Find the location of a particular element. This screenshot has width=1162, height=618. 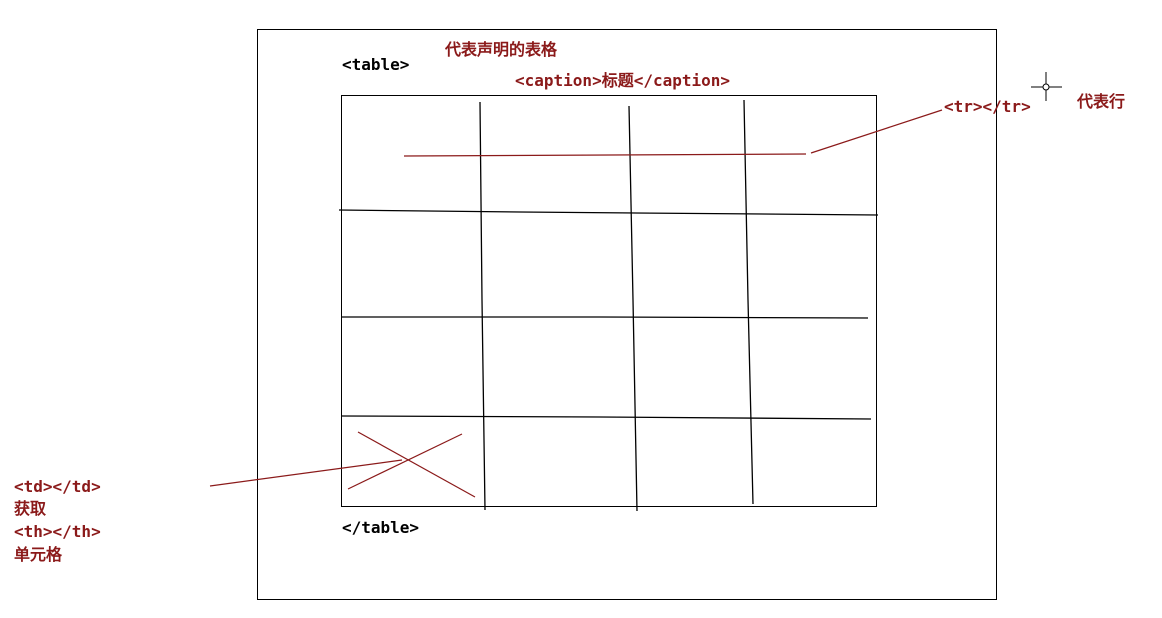

cell-cross-b is located at coordinates (405, 461).